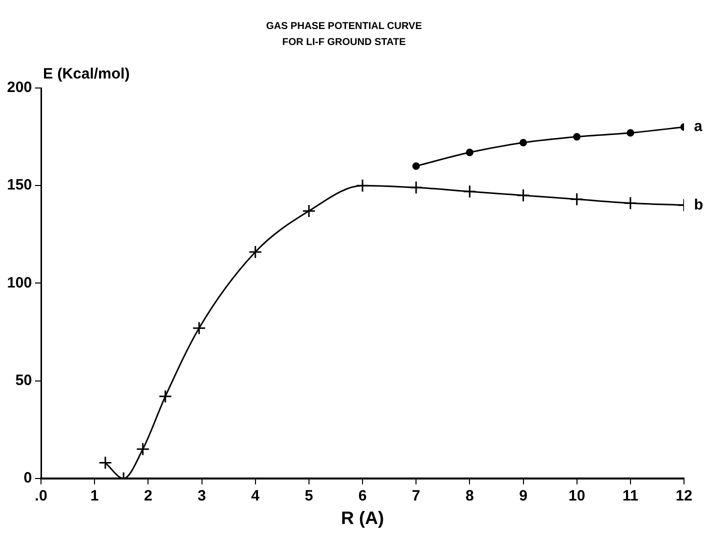 This screenshot has height=534, width=712. I want to click on chart-title: GAS PHASE POTENTIAL CURVE, so click(344, 26).